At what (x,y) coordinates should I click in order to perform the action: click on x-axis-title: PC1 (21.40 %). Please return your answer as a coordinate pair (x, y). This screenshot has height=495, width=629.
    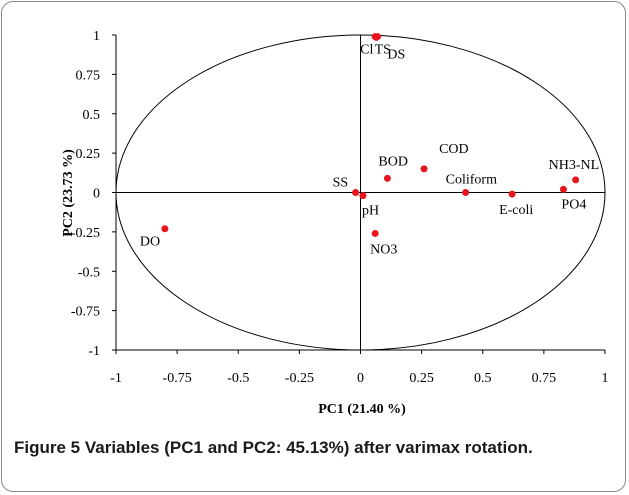
    Looking at the image, I should click on (362, 409).